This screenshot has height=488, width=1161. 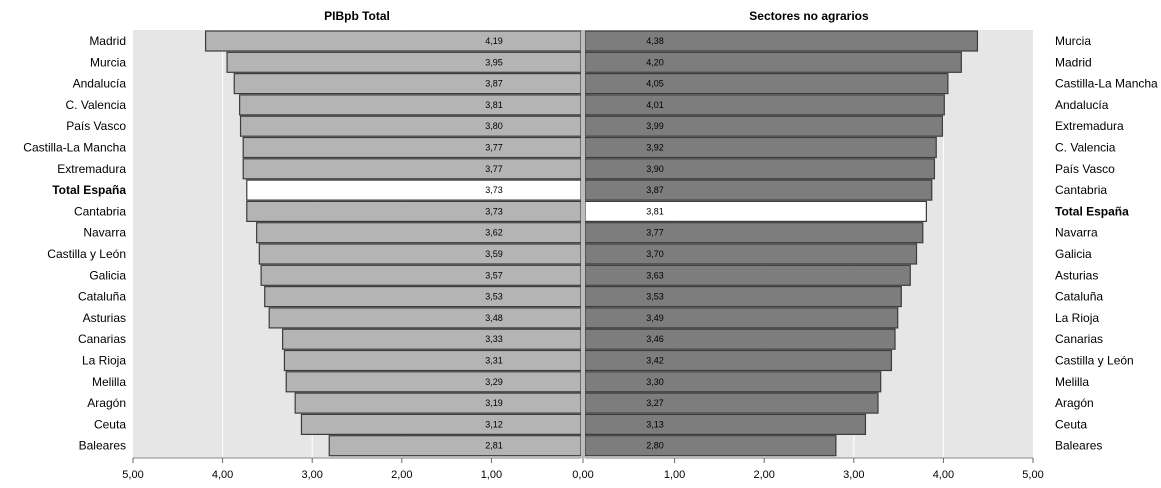 What do you see at coordinates (494, 126) in the screenshot?
I see `data-label: 3,80` at bounding box center [494, 126].